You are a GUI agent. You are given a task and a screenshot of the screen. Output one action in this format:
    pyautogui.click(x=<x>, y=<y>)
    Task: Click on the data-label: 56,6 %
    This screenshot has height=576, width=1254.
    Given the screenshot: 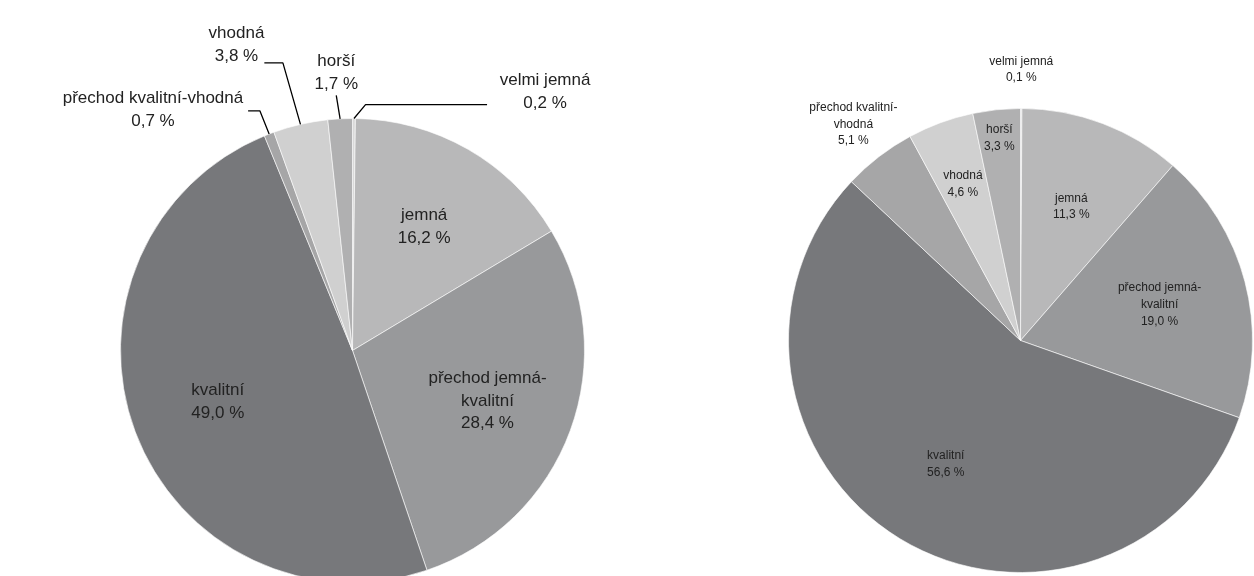 What is the action you would take?
    pyautogui.click(x=946, y=471)
    